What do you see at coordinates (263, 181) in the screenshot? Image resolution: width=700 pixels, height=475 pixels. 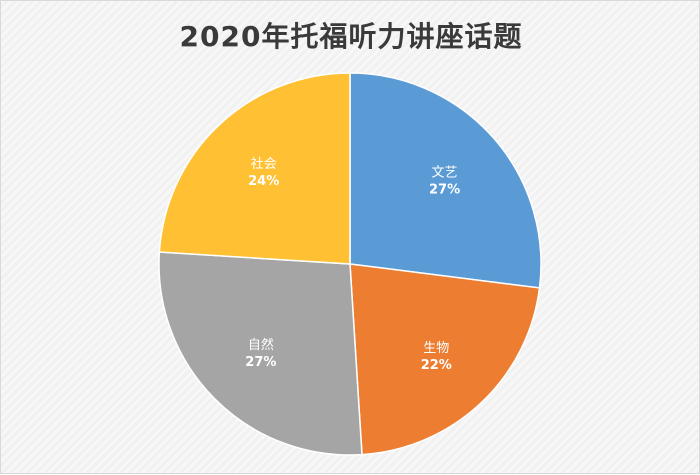 I see `slice-percent-label: 24%` at bounding box center [263, 181].